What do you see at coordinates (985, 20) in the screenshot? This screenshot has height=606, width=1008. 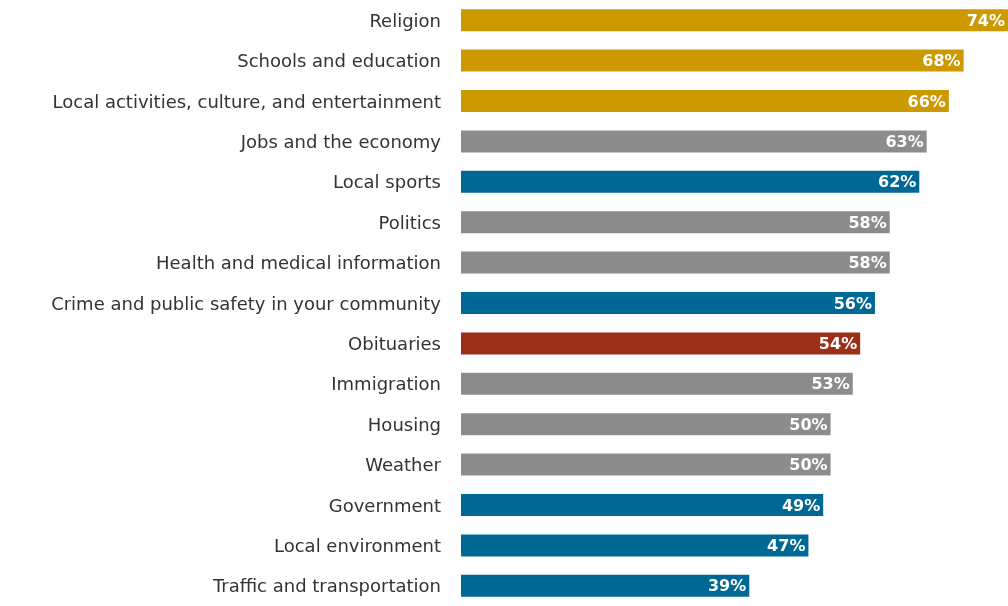 I see `data-label: 74%` at bounding box center [985, 20].